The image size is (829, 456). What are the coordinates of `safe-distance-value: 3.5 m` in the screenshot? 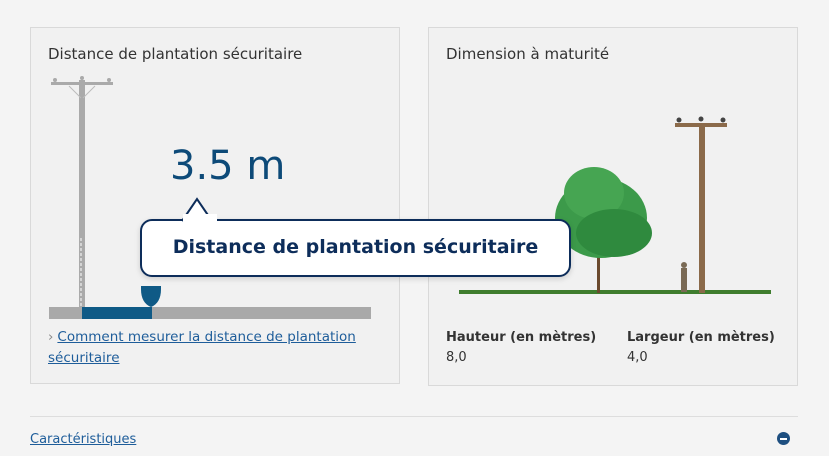 It's located at (228, 166).